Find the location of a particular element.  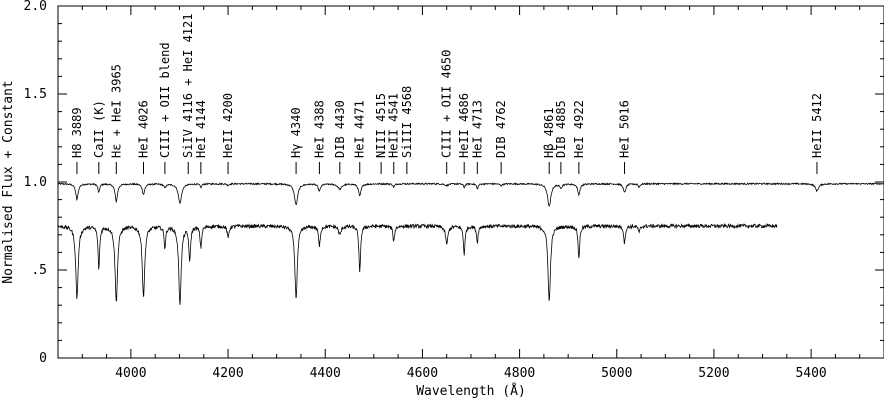

x-tick-label: 4600 is located at coordinates (422, 373).